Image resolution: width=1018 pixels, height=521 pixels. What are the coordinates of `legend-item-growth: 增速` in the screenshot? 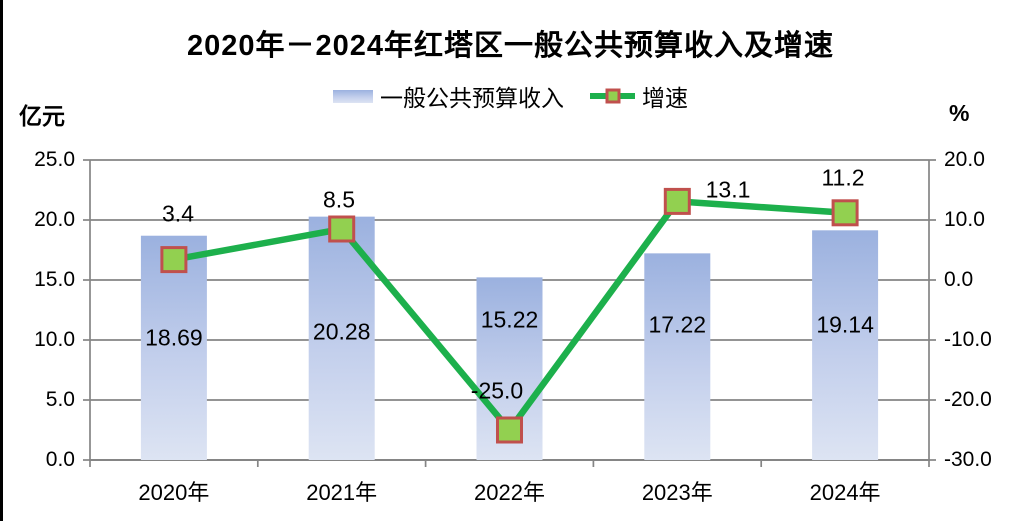 It's located at (639, 96).